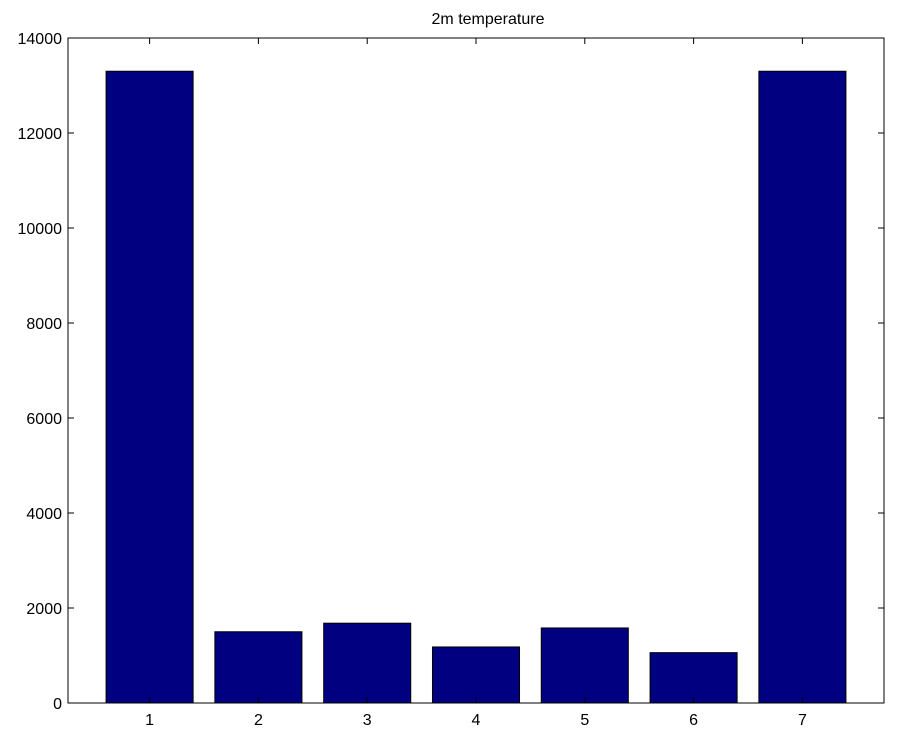  What do you see at coordinates (802, 720) in the screenshot?
I see `x-tick-label: 7` at bounding box center [802, 720].